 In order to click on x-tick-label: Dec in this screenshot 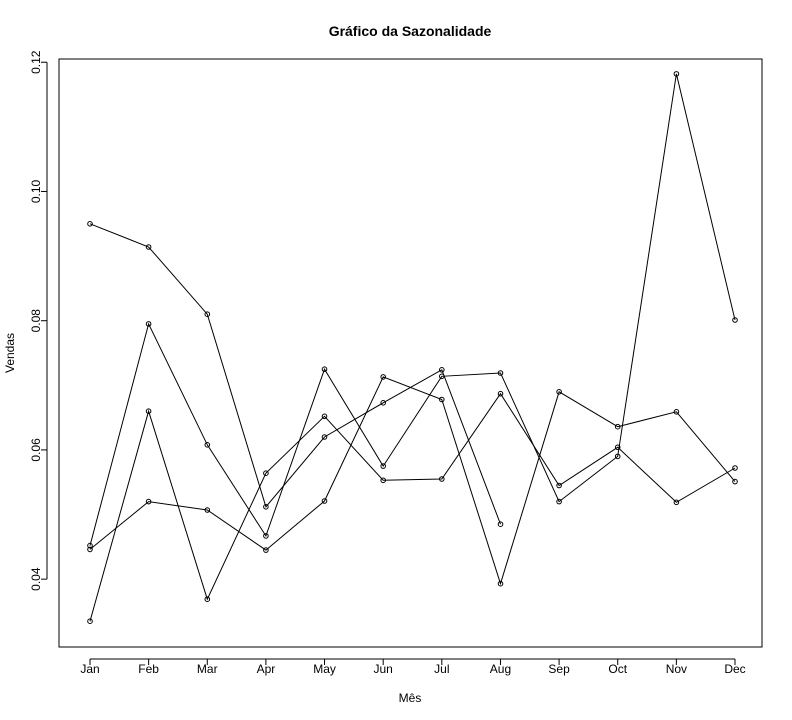, I will do `click(734, 669)`.